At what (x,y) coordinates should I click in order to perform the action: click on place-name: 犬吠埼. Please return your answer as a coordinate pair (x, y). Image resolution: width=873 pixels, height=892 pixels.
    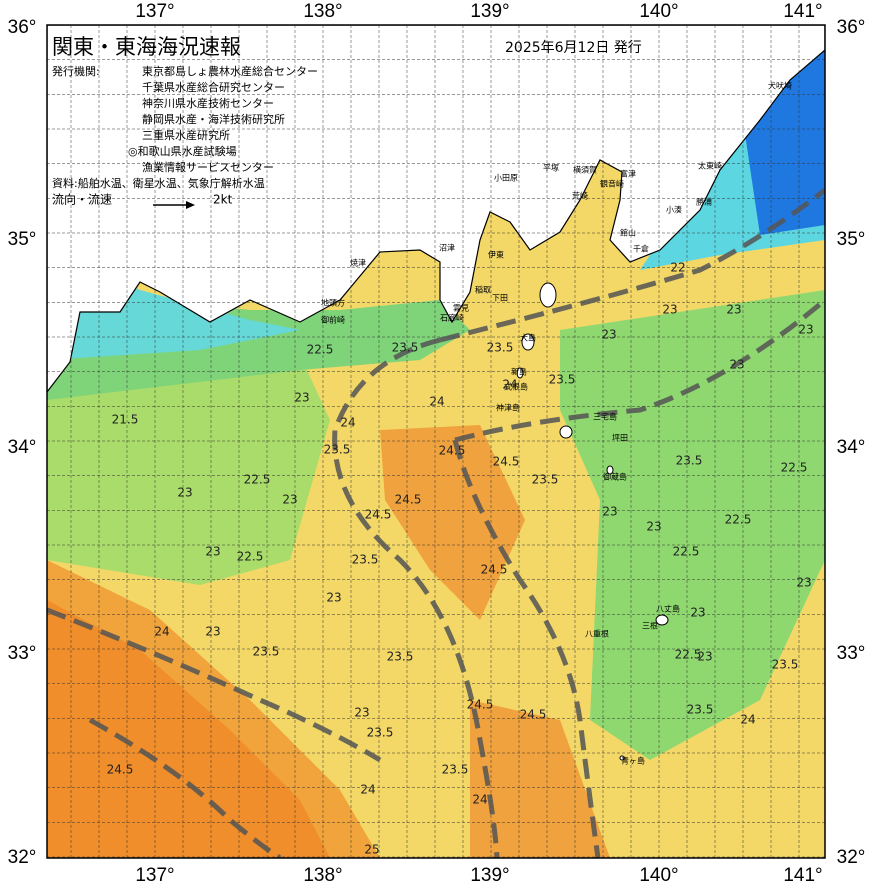
    Looking at the image, I should click on (780, 86).